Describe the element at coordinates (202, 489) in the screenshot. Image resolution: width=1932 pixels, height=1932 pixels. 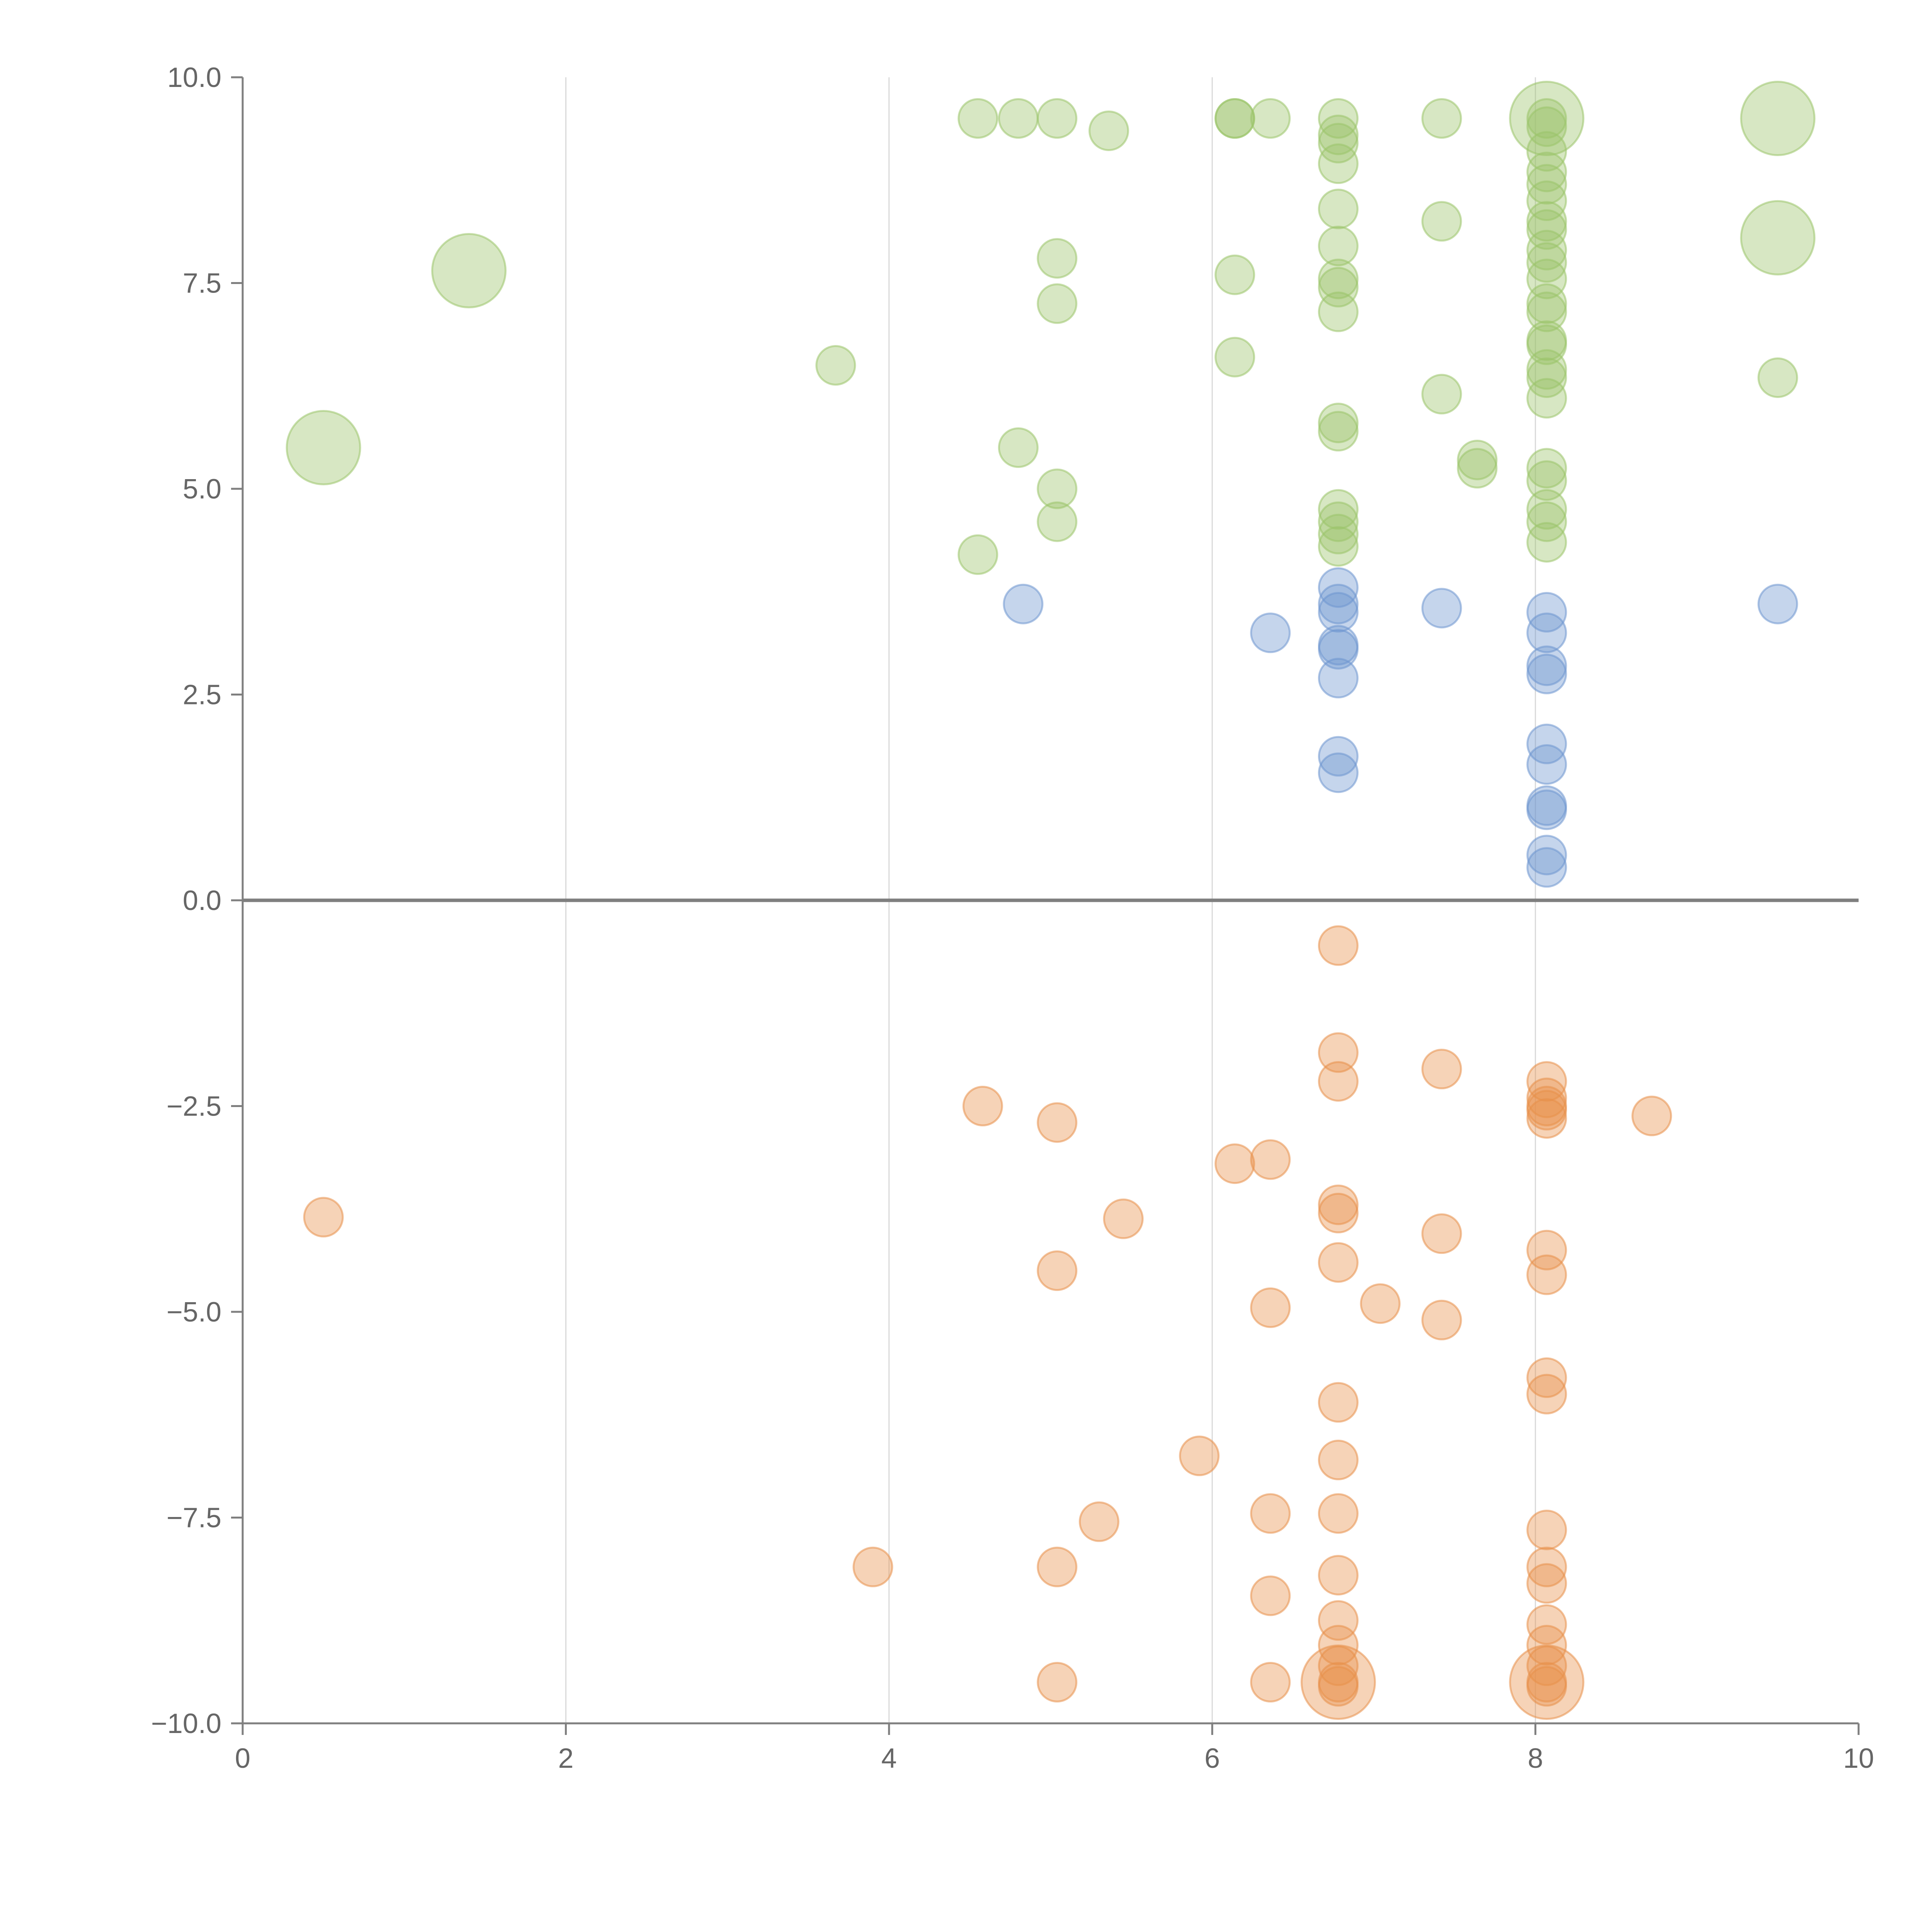
I see `y-tick-label: 5.0` at that location.